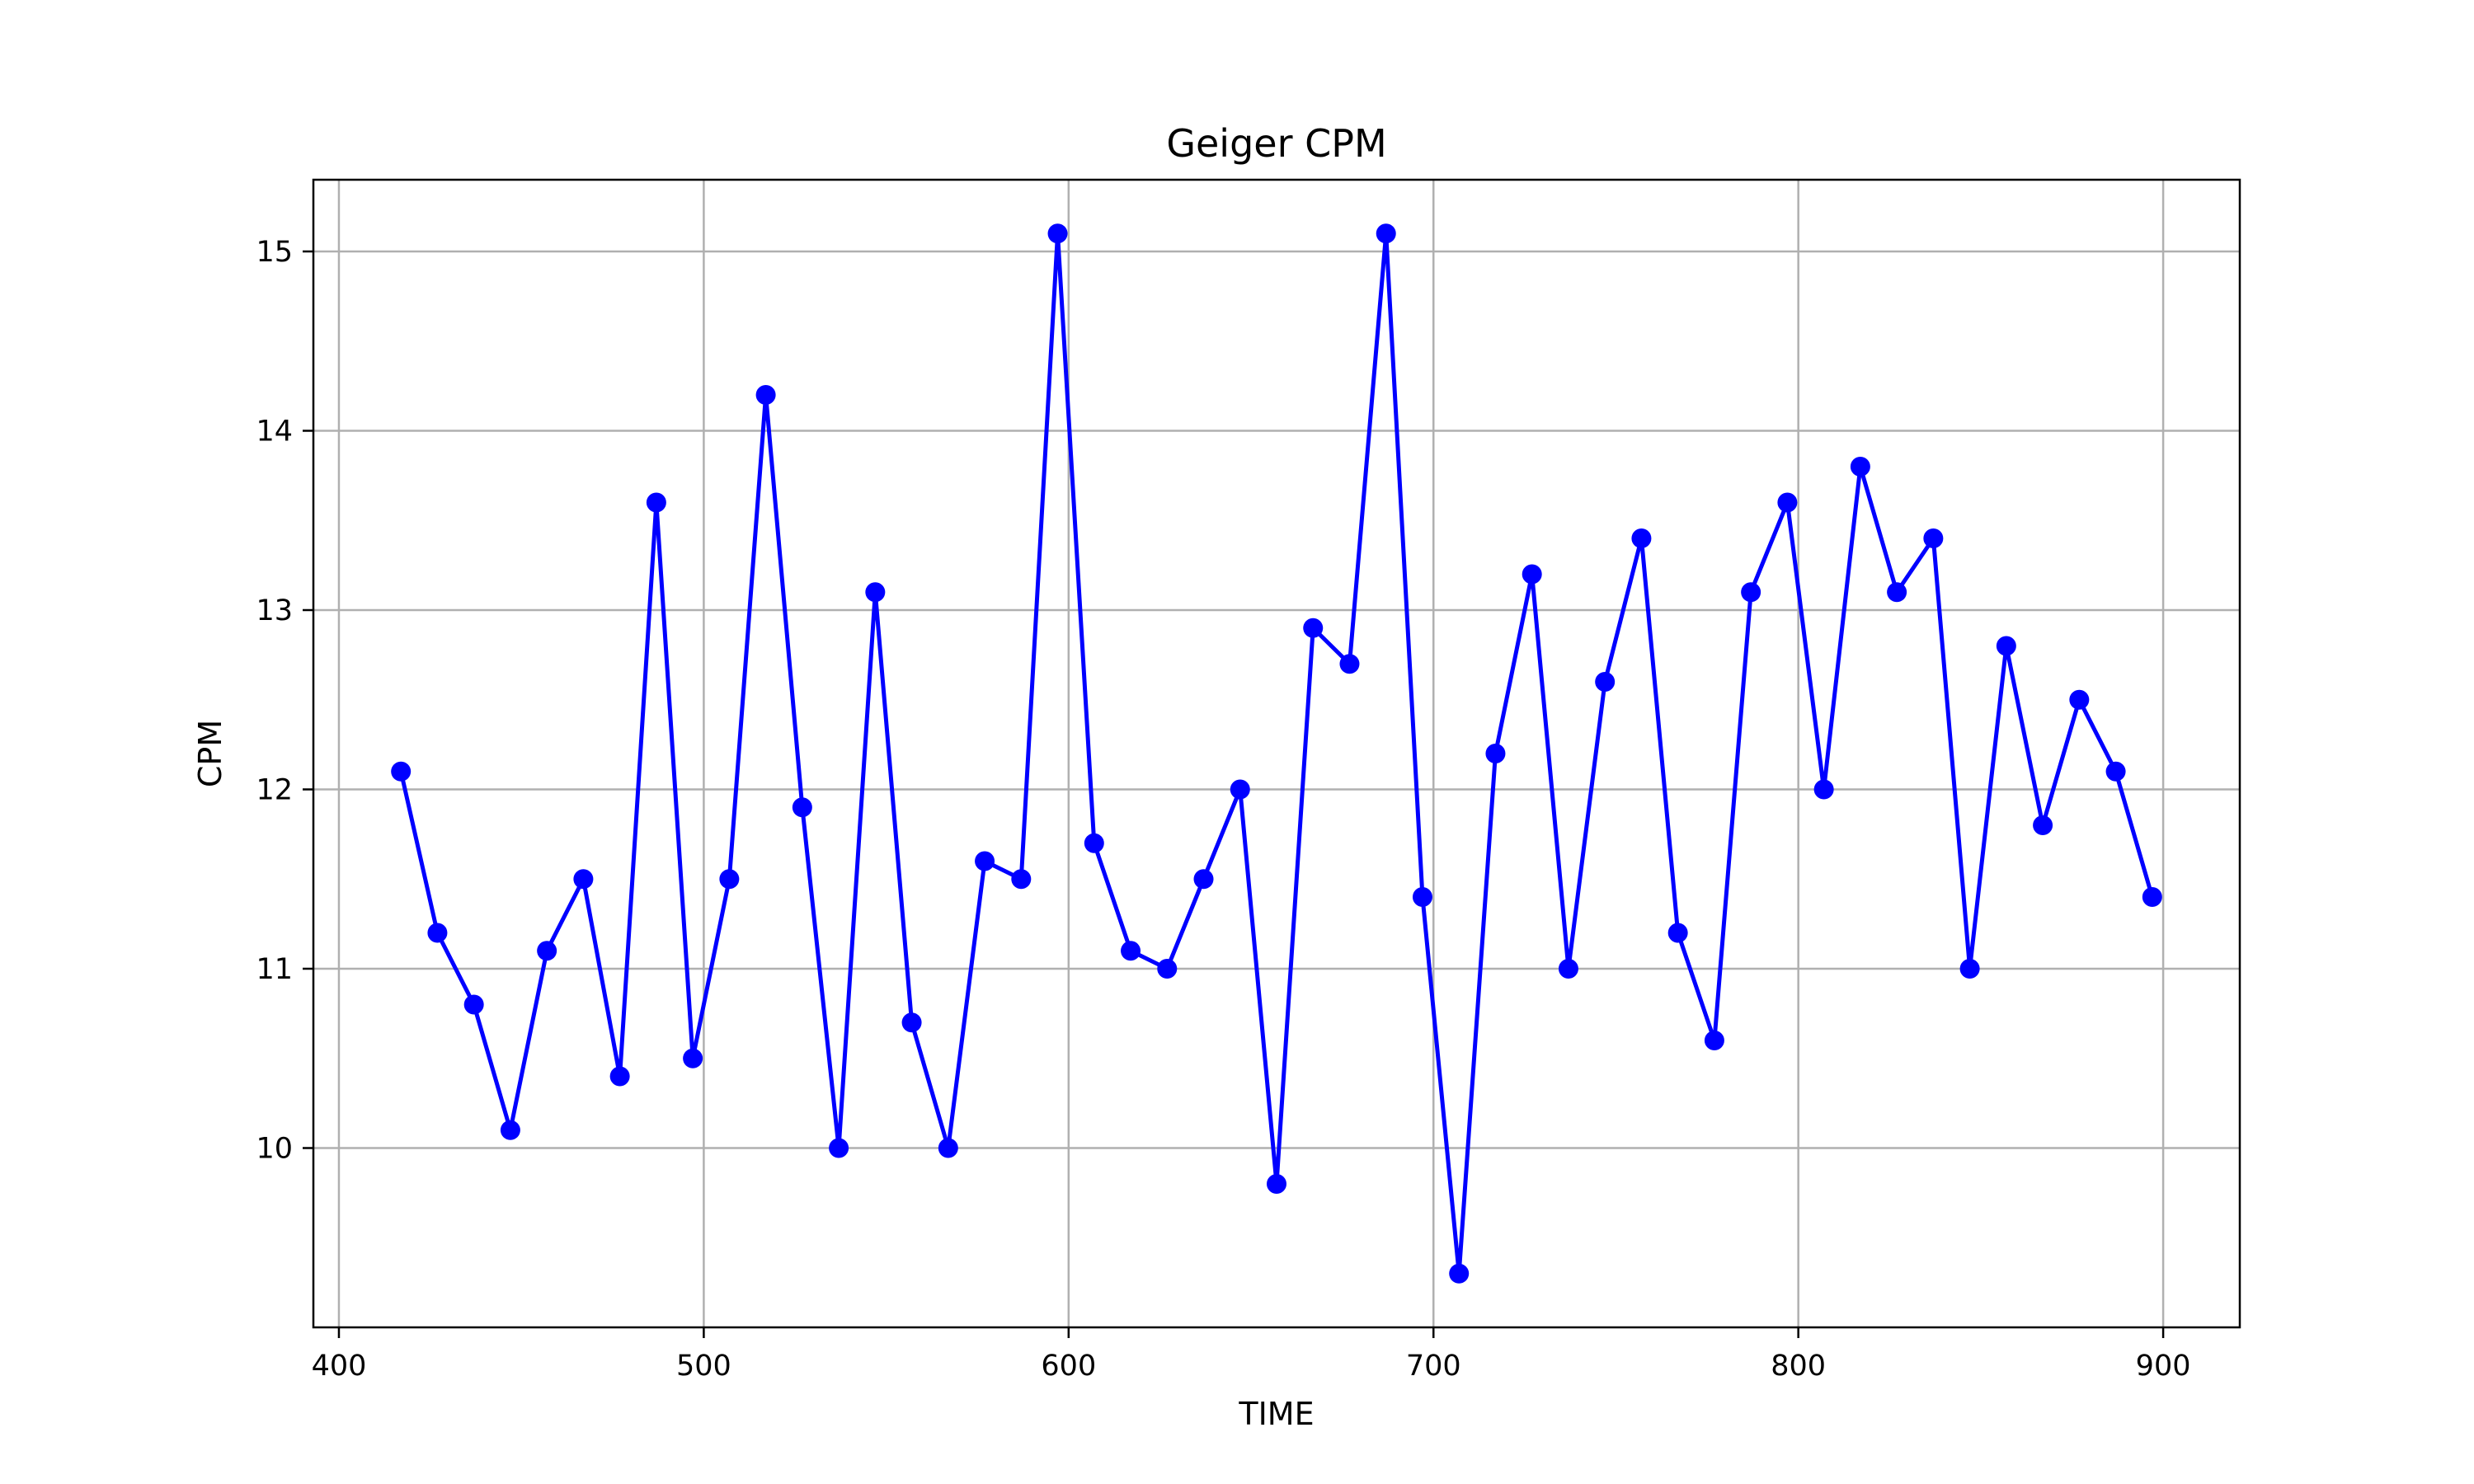  Describe the element at coordinates (339, 1366) in the screenshot. I see `x-tick-label: 400` at that location.